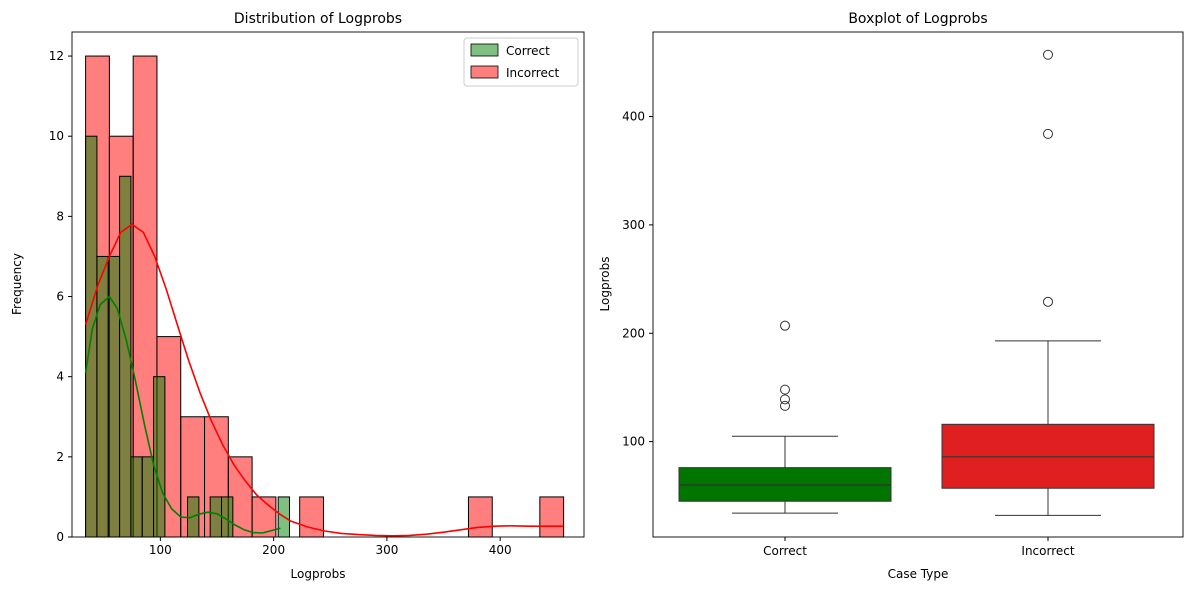 The height and width of the screenshot is (590, 1189). I want to click on y-tick-label: 8, so click(60, 216).